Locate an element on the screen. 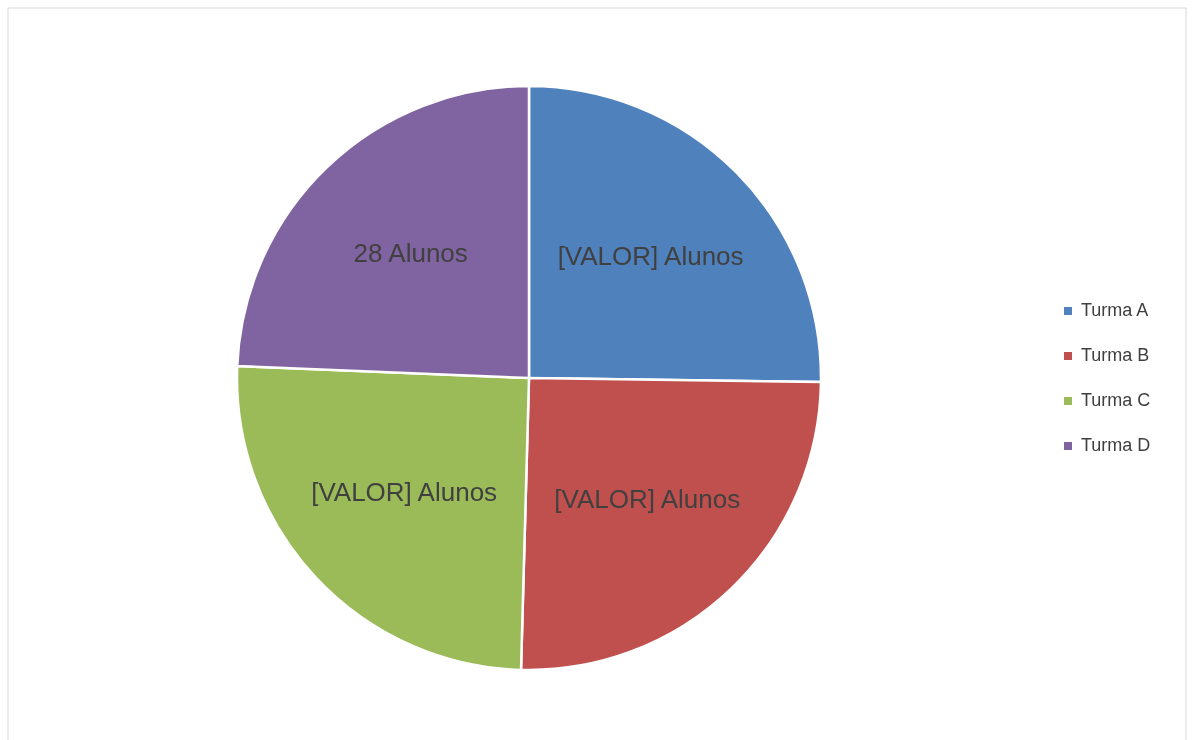  legend-label: Turma D is located at coordinates (1116, 444).